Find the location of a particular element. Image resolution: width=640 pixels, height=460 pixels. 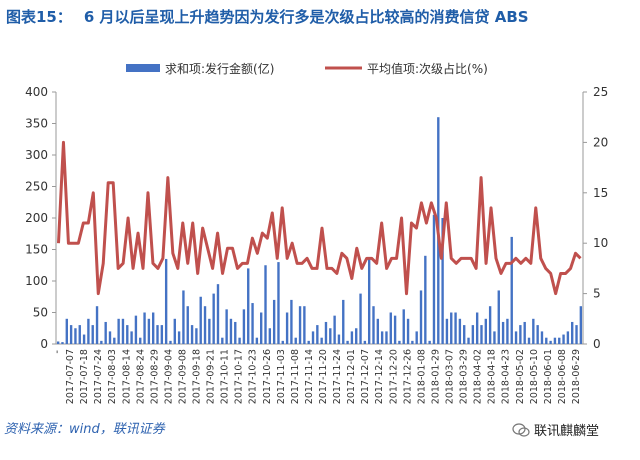

x-tick-label: 2018-06-29 is located at coordinates (576, 376).